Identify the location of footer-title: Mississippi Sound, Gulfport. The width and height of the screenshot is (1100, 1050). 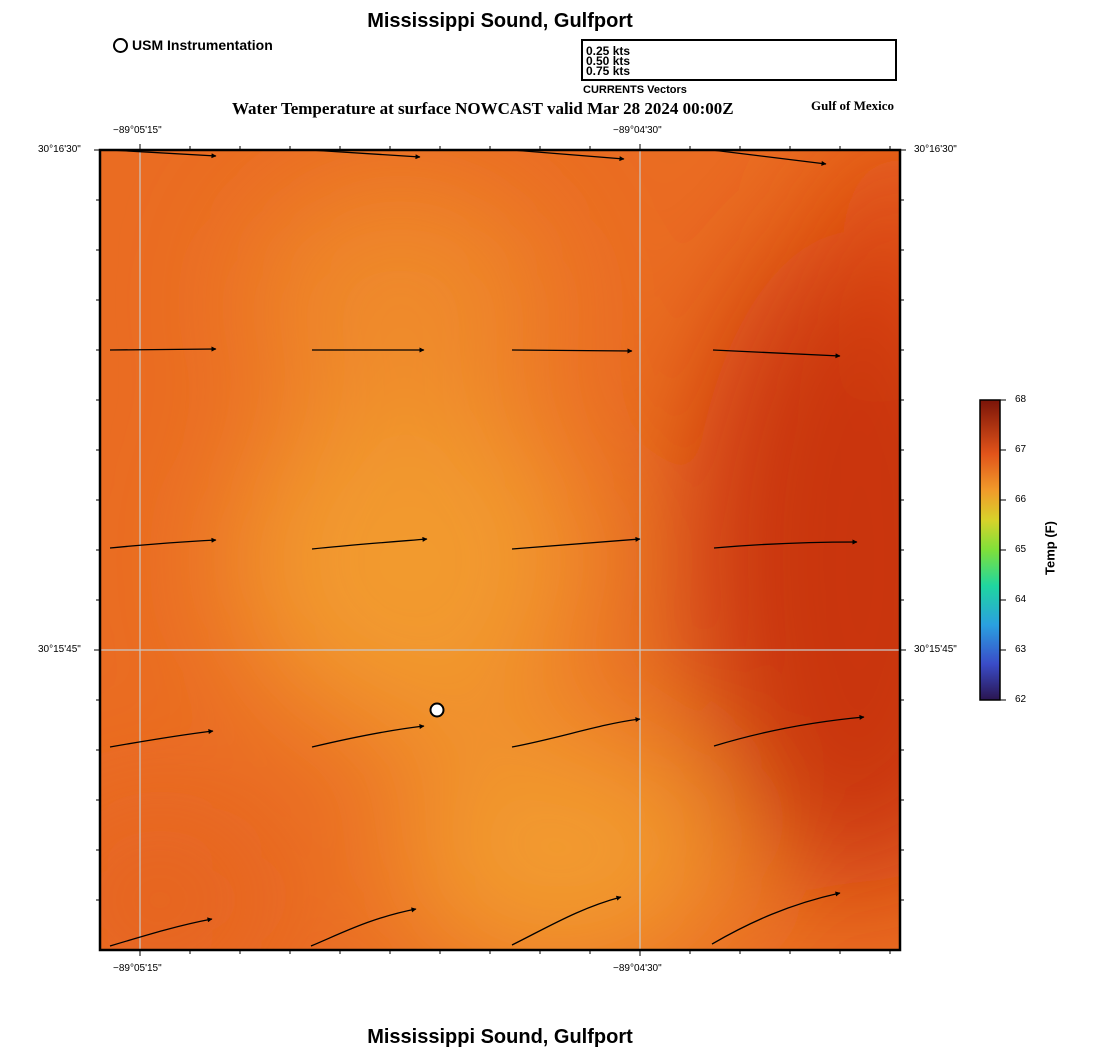
(500, 1037).